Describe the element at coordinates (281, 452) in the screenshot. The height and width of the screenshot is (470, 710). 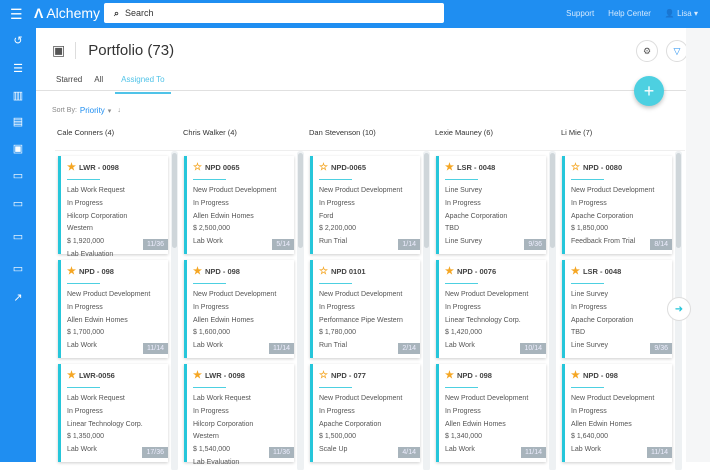
I see `progress-badge: 11/36` at that location.